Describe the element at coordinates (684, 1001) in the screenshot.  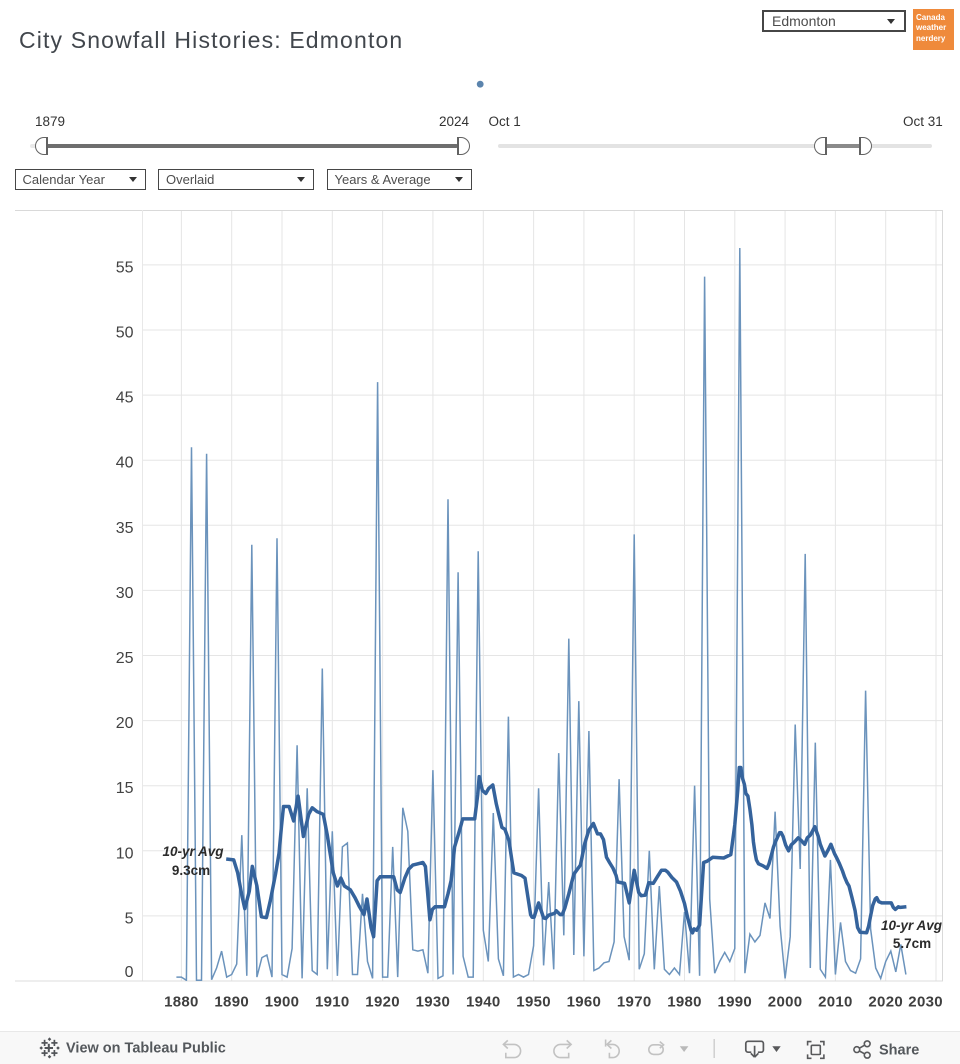
I see `svg-text: 1980` at that location.